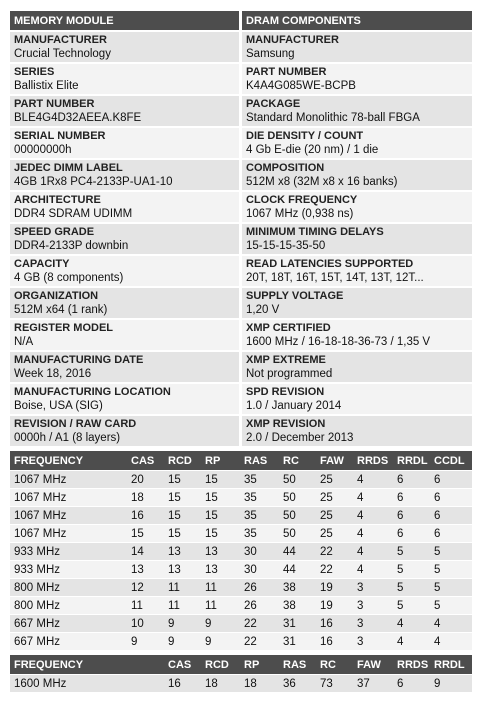 The image size is (482, 704). What do you see at coordinates (312, 150) in the screenshot?
I see `field-value: 4 Gb E-die (20 nm) / 1 die` at bounding box center [312, 150].